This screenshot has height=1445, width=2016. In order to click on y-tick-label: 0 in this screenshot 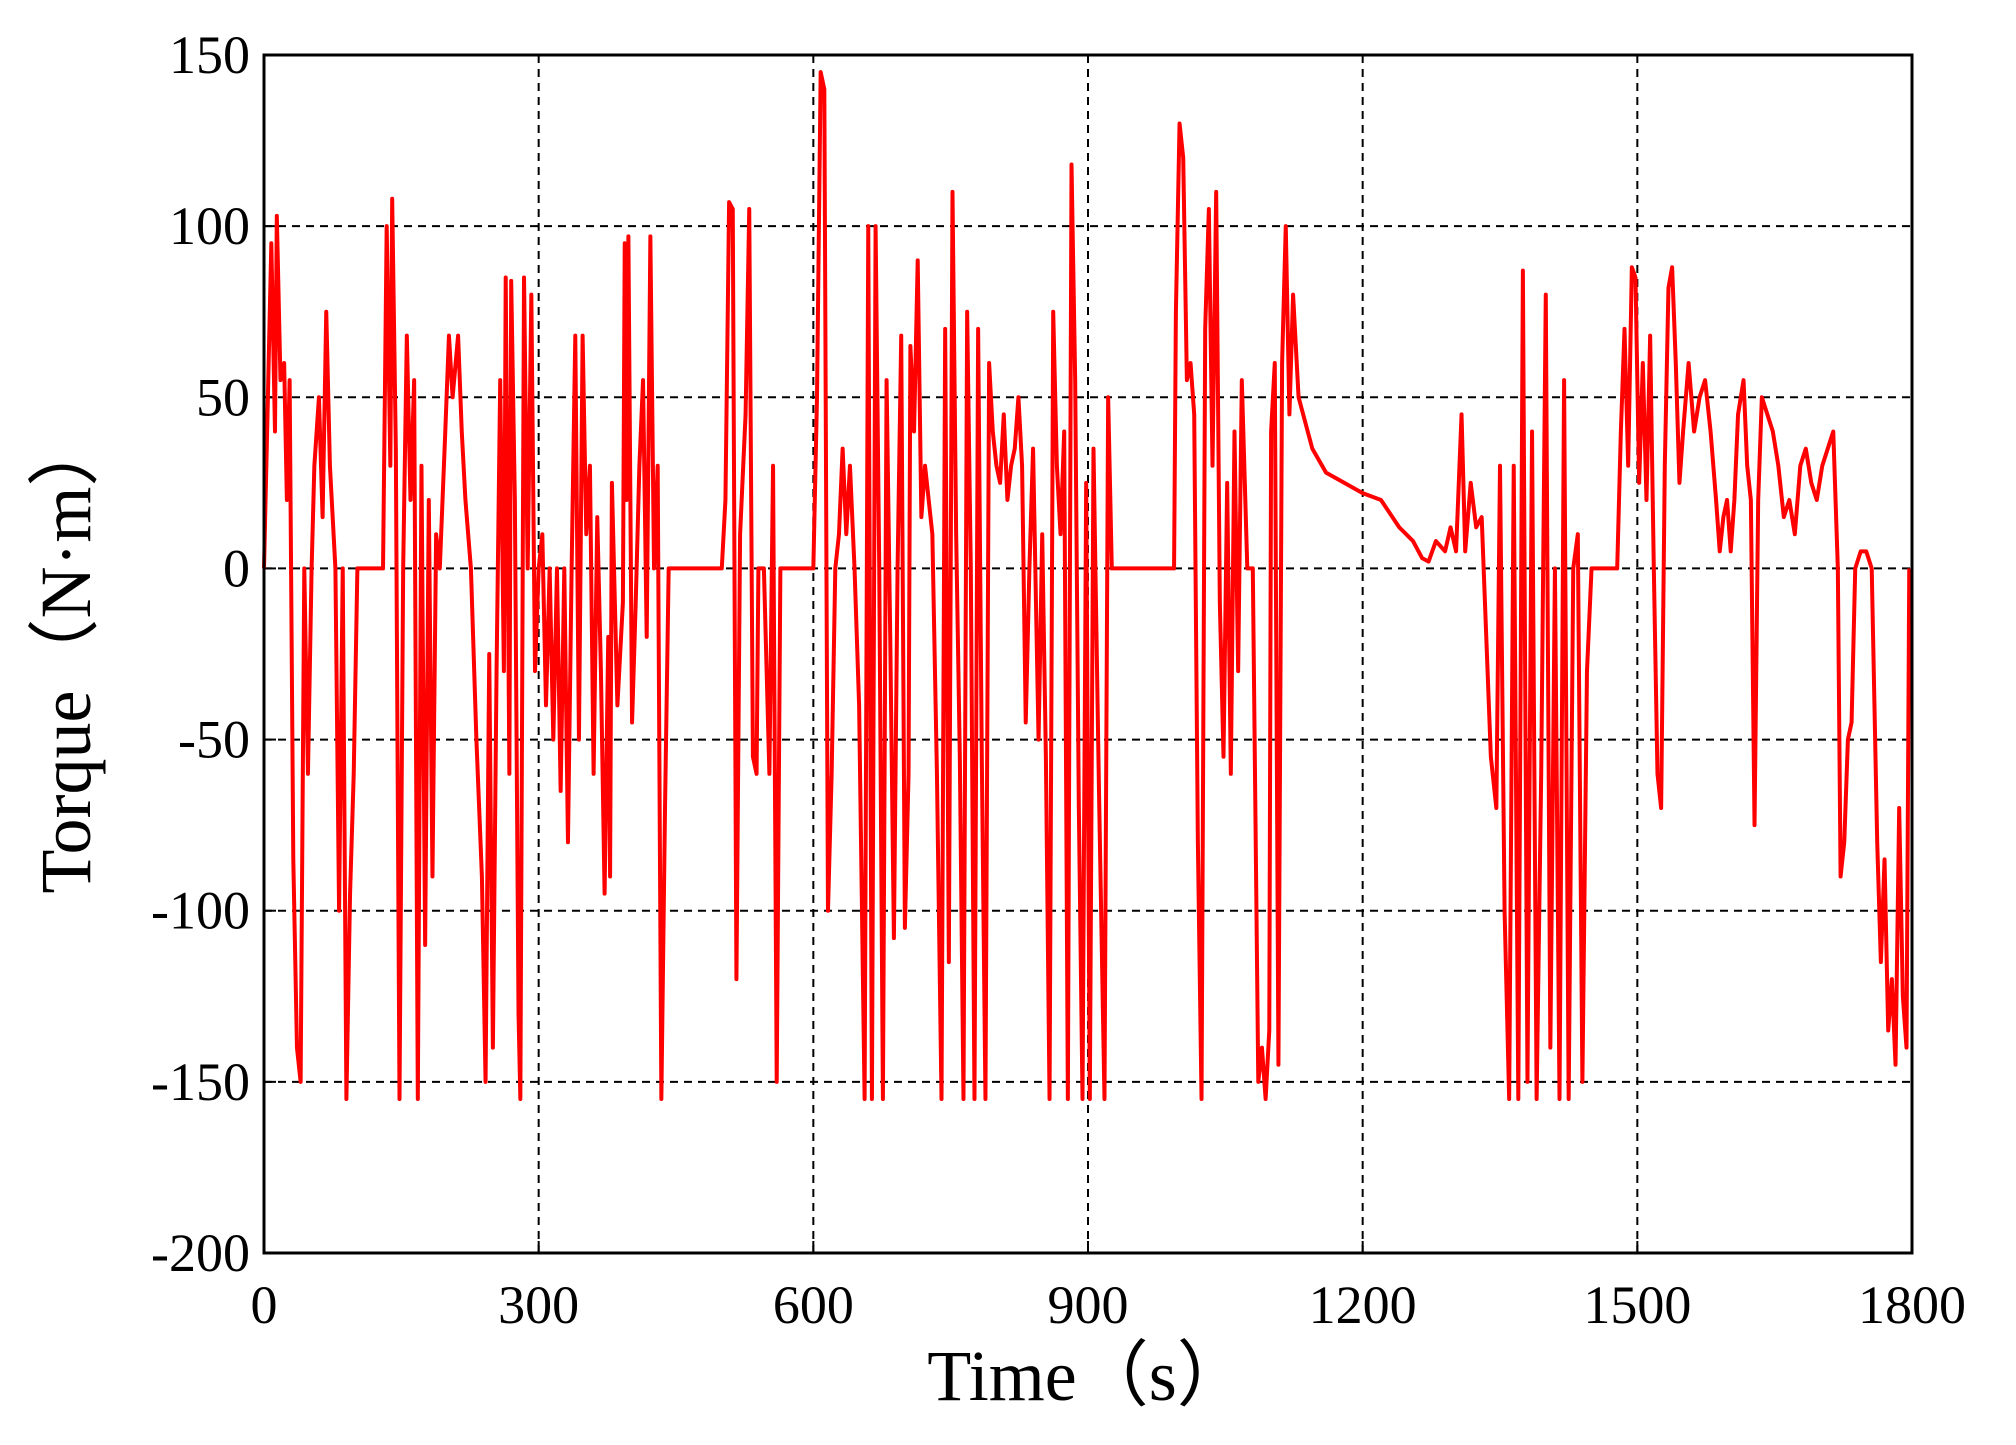, I will do `click(236, 568)`.